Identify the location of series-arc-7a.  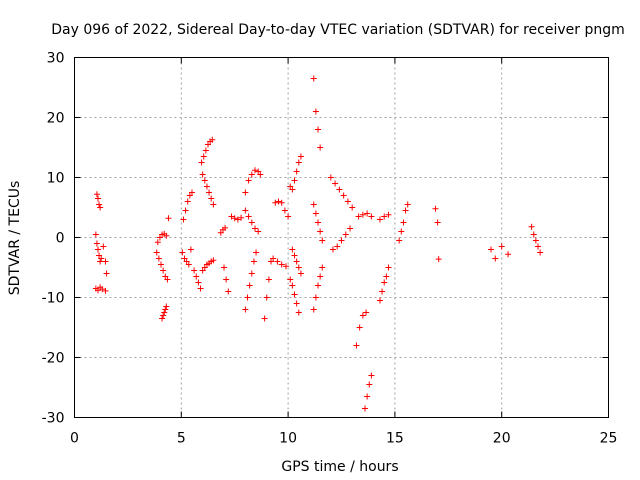
(223, 230).